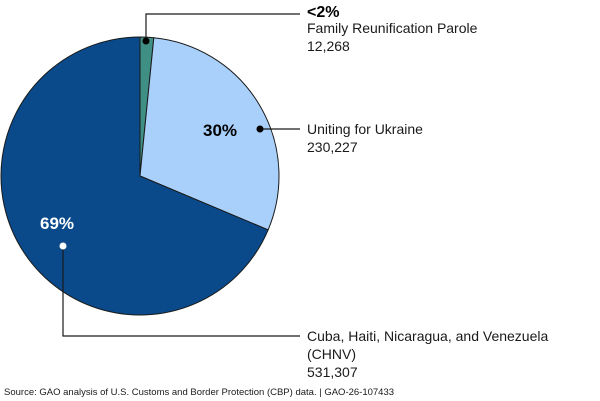 The image size is (600, 401). What do you see at coordinates (365, 129) in the screenshot?
I see `slice-name-ukraine: Uniting for Ukraine` at bounding box center [365, 129].